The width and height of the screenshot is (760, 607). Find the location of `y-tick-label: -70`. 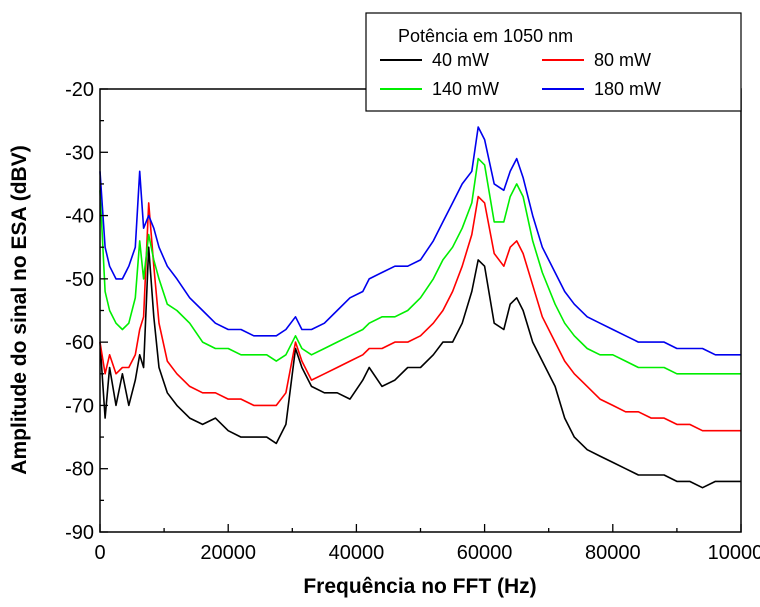

y-tick-label: -70 is located at coordinates (79, 406).